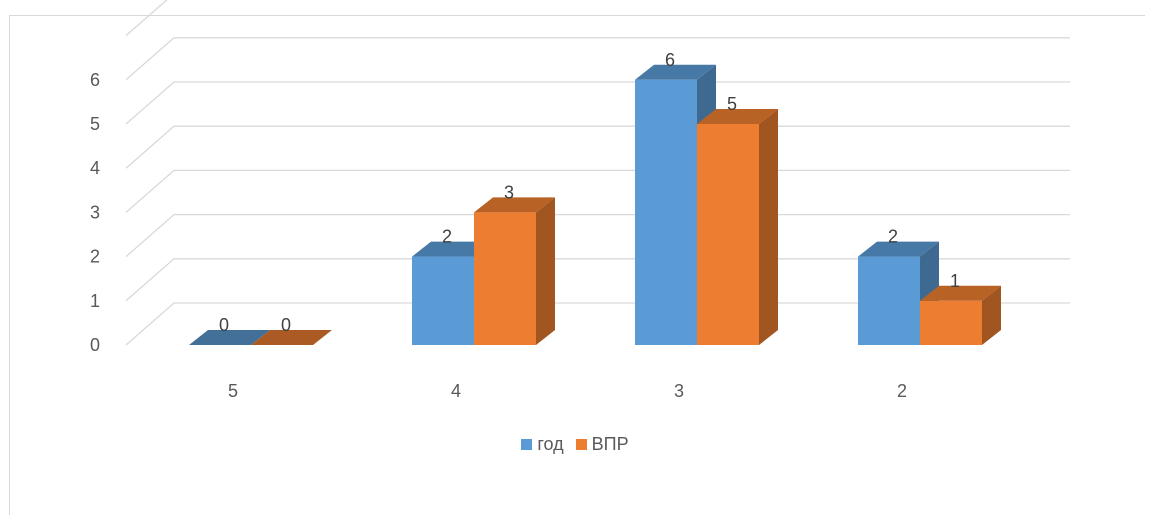  I want to click on y-tick-label: 1, so click(95, 301).